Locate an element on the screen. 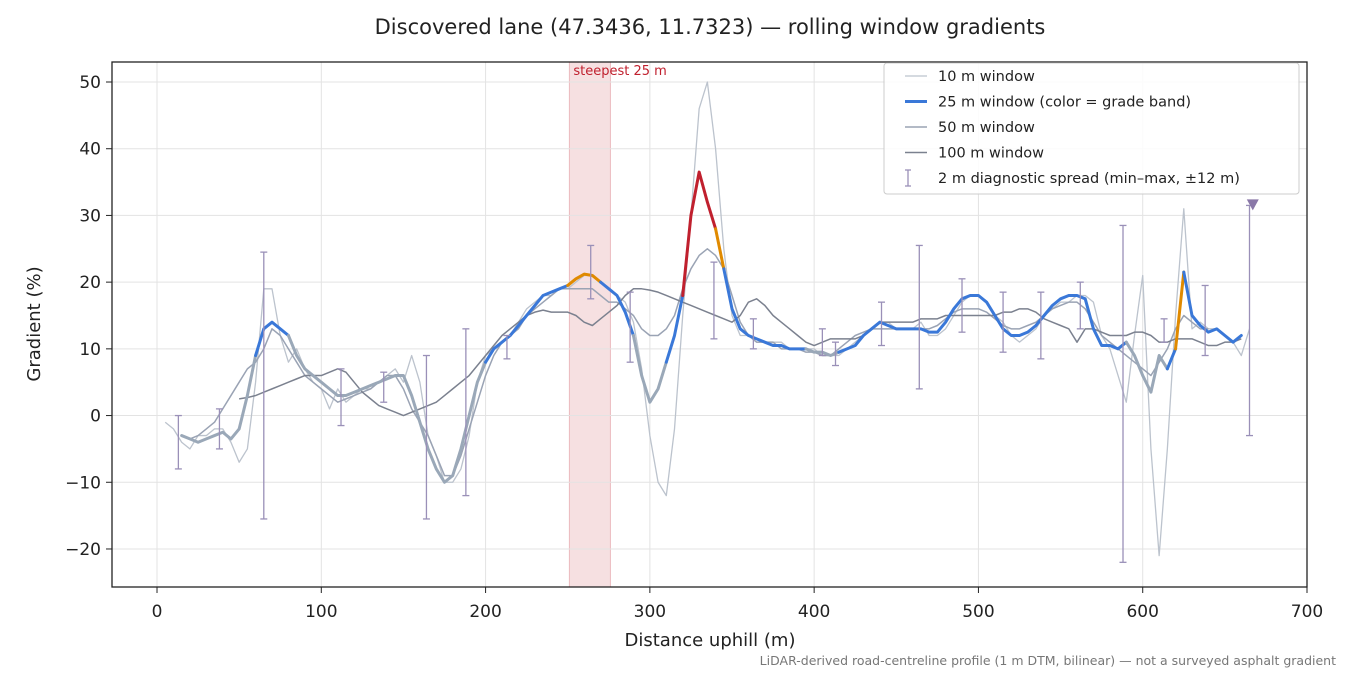  x-tick-label: 300 is located at coordinates (650, 612).